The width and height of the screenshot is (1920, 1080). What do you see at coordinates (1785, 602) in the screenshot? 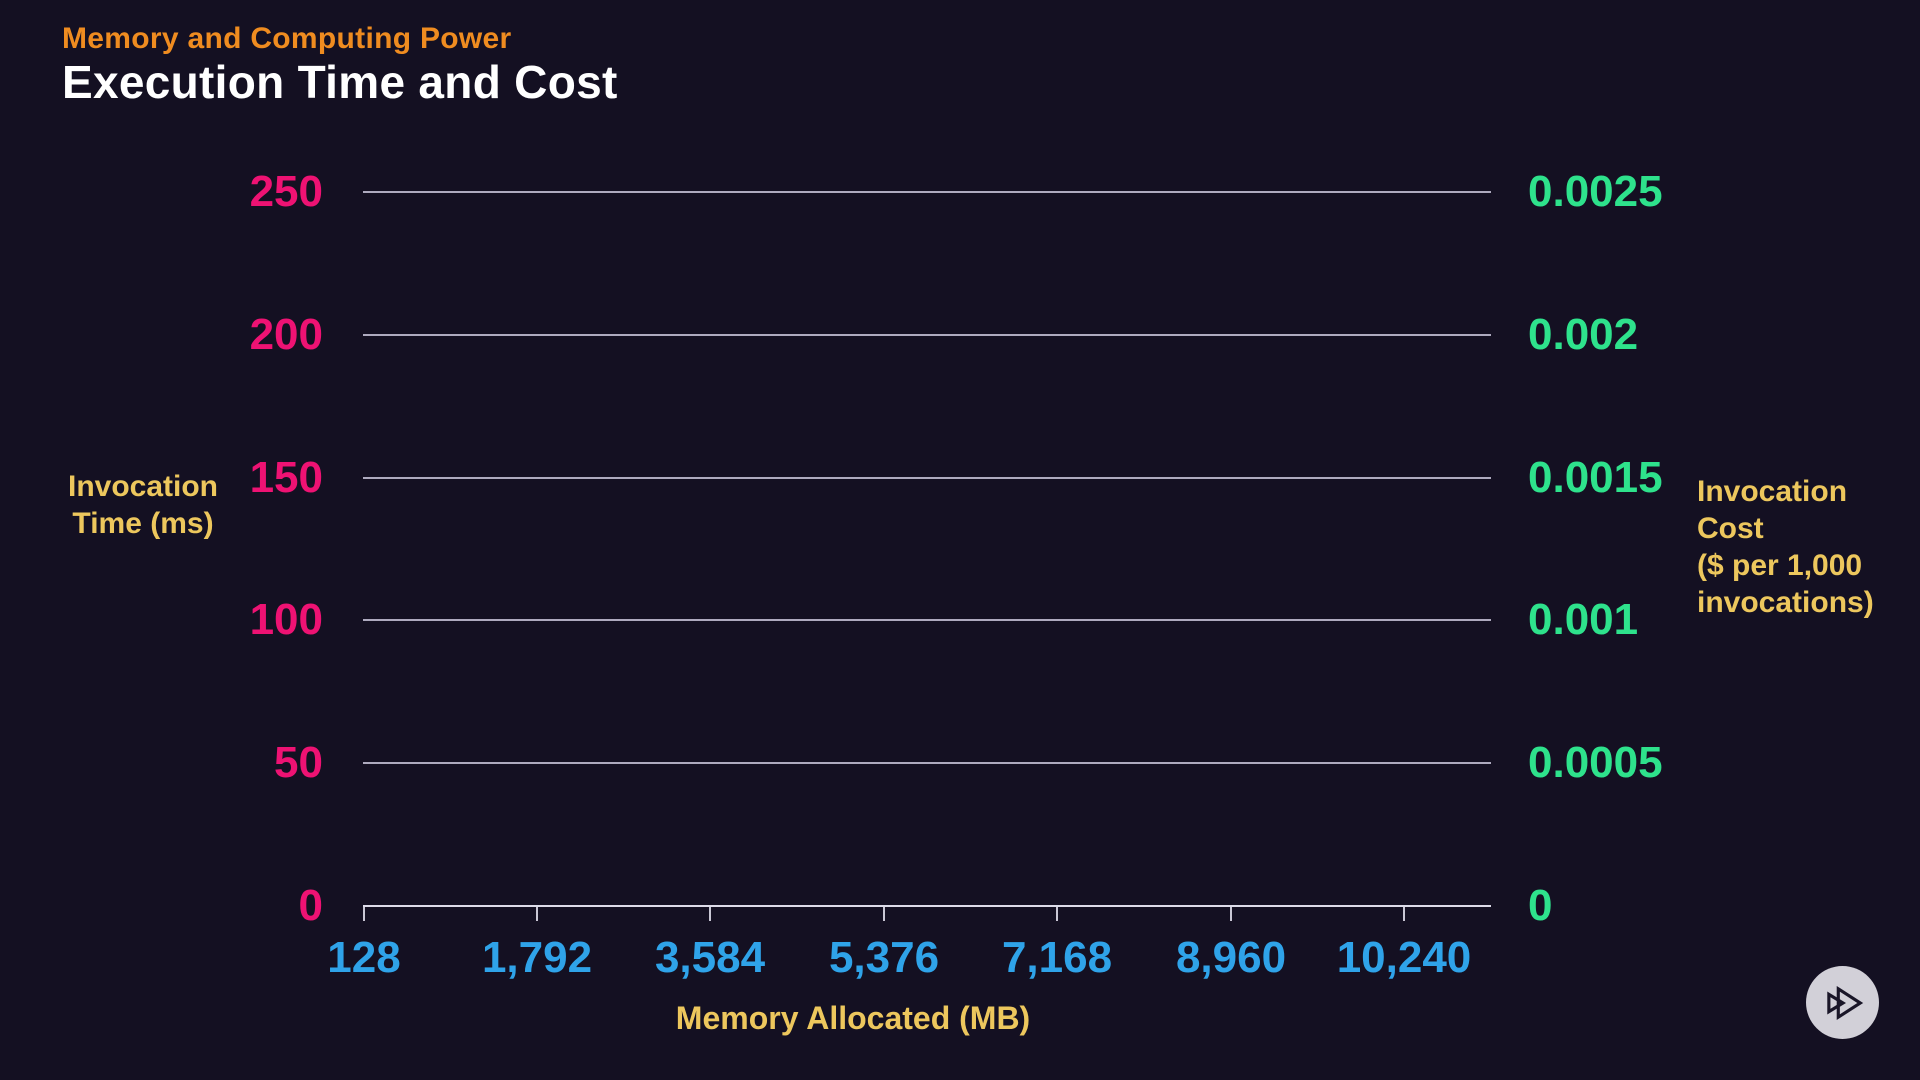
I see `y-right-axis-title-line: invocations)` at bounding box center [1785, 602].